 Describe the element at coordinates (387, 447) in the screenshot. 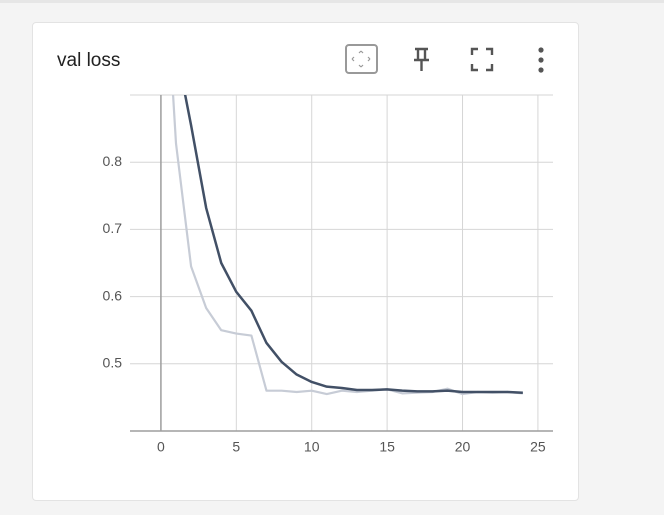

I see `x-tick-label: 15` at that location.